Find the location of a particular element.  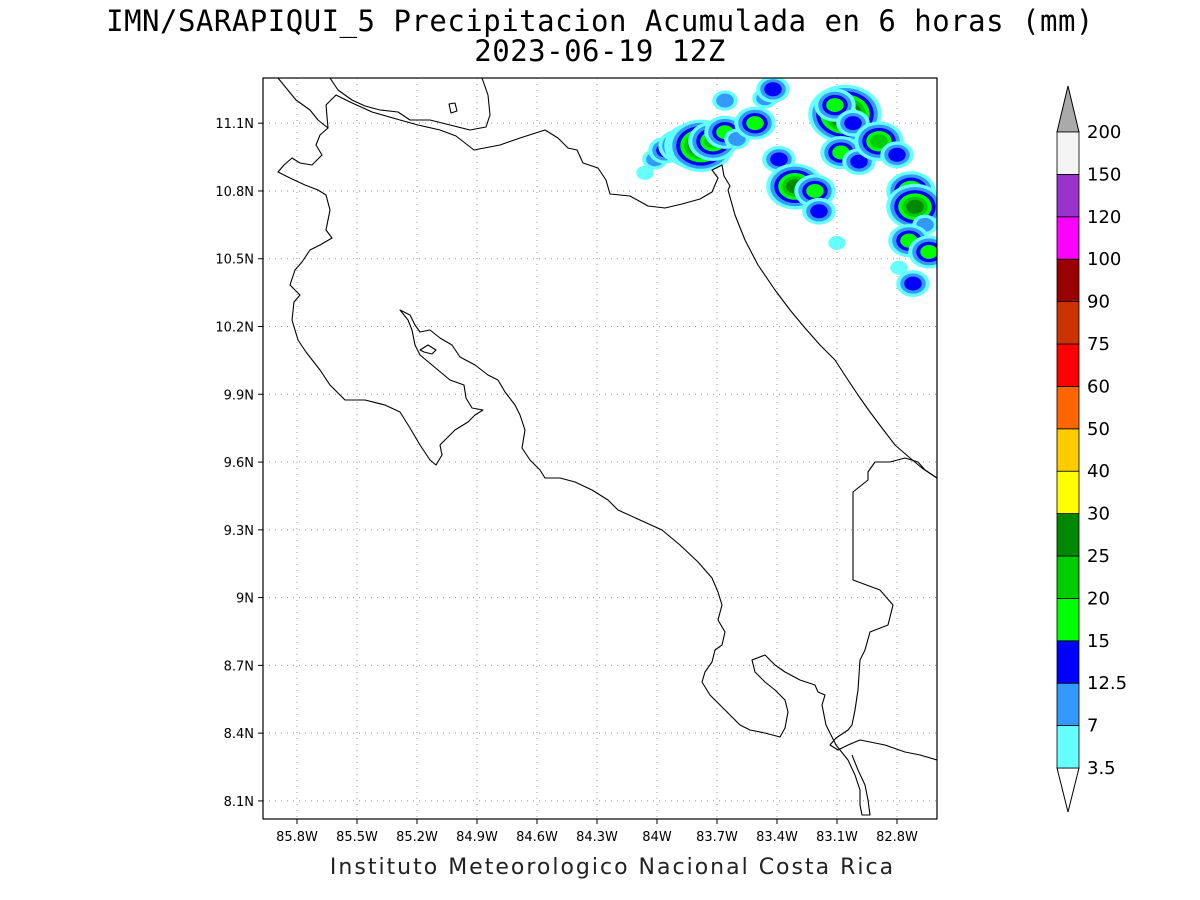

x-tick-label: 82.8W is located at coordinates (897, 837).